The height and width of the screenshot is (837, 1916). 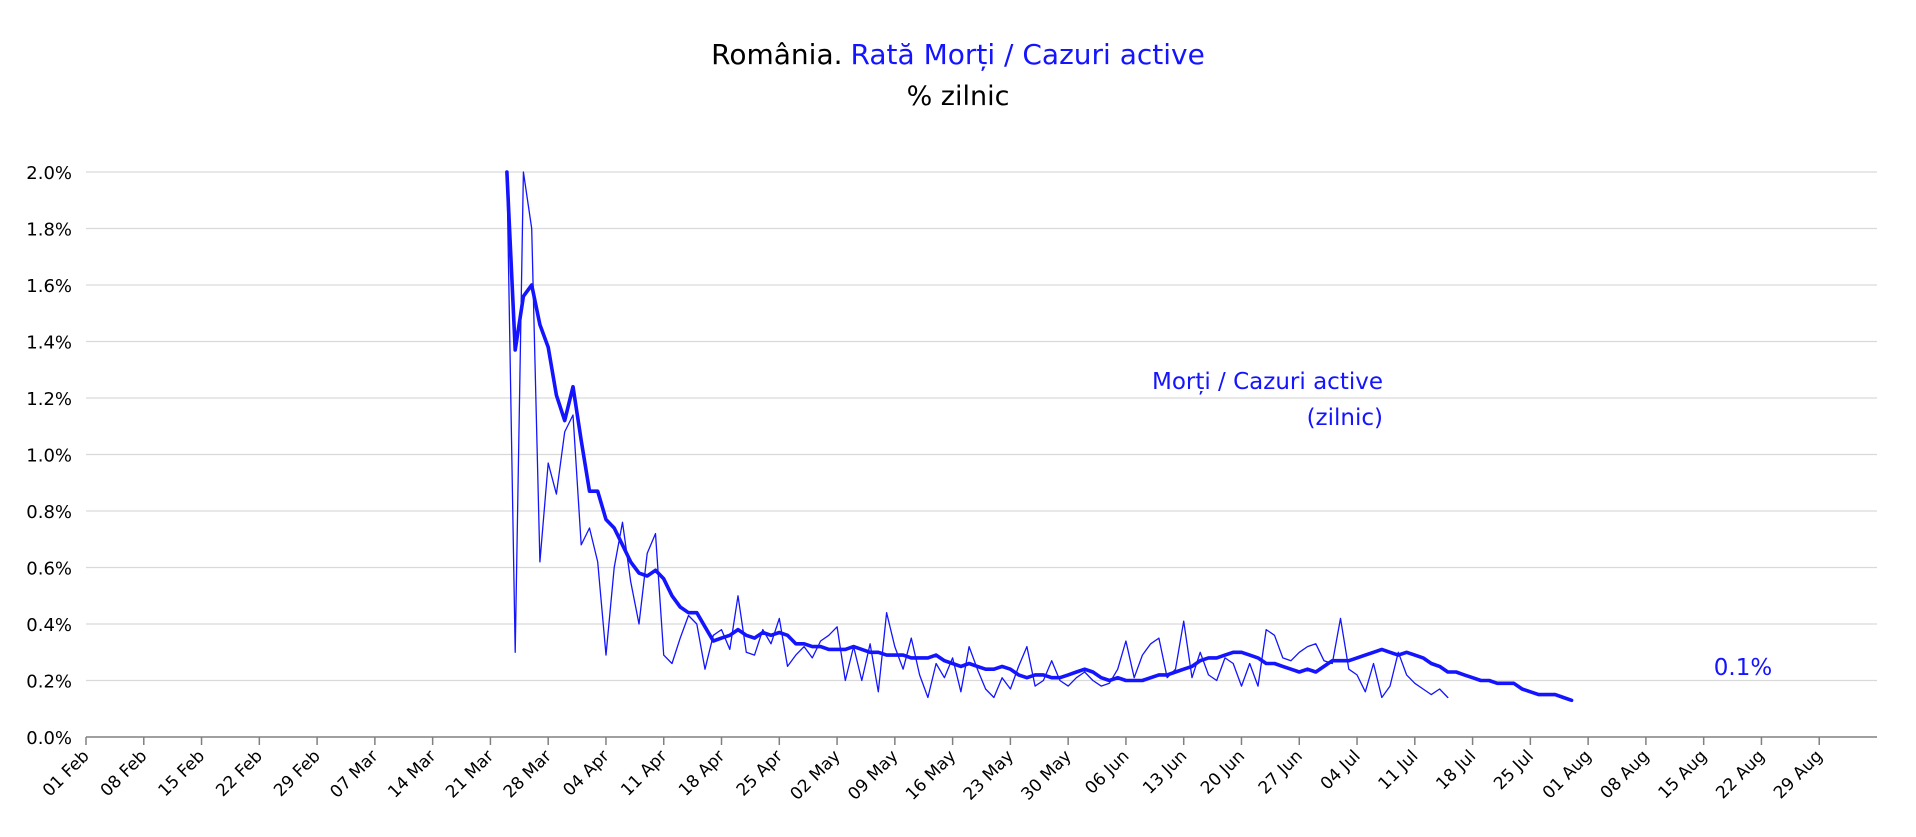 I want to click on chart-title-highlight: Rată Morți / Cazuri active, so click(x=1028, y=54).